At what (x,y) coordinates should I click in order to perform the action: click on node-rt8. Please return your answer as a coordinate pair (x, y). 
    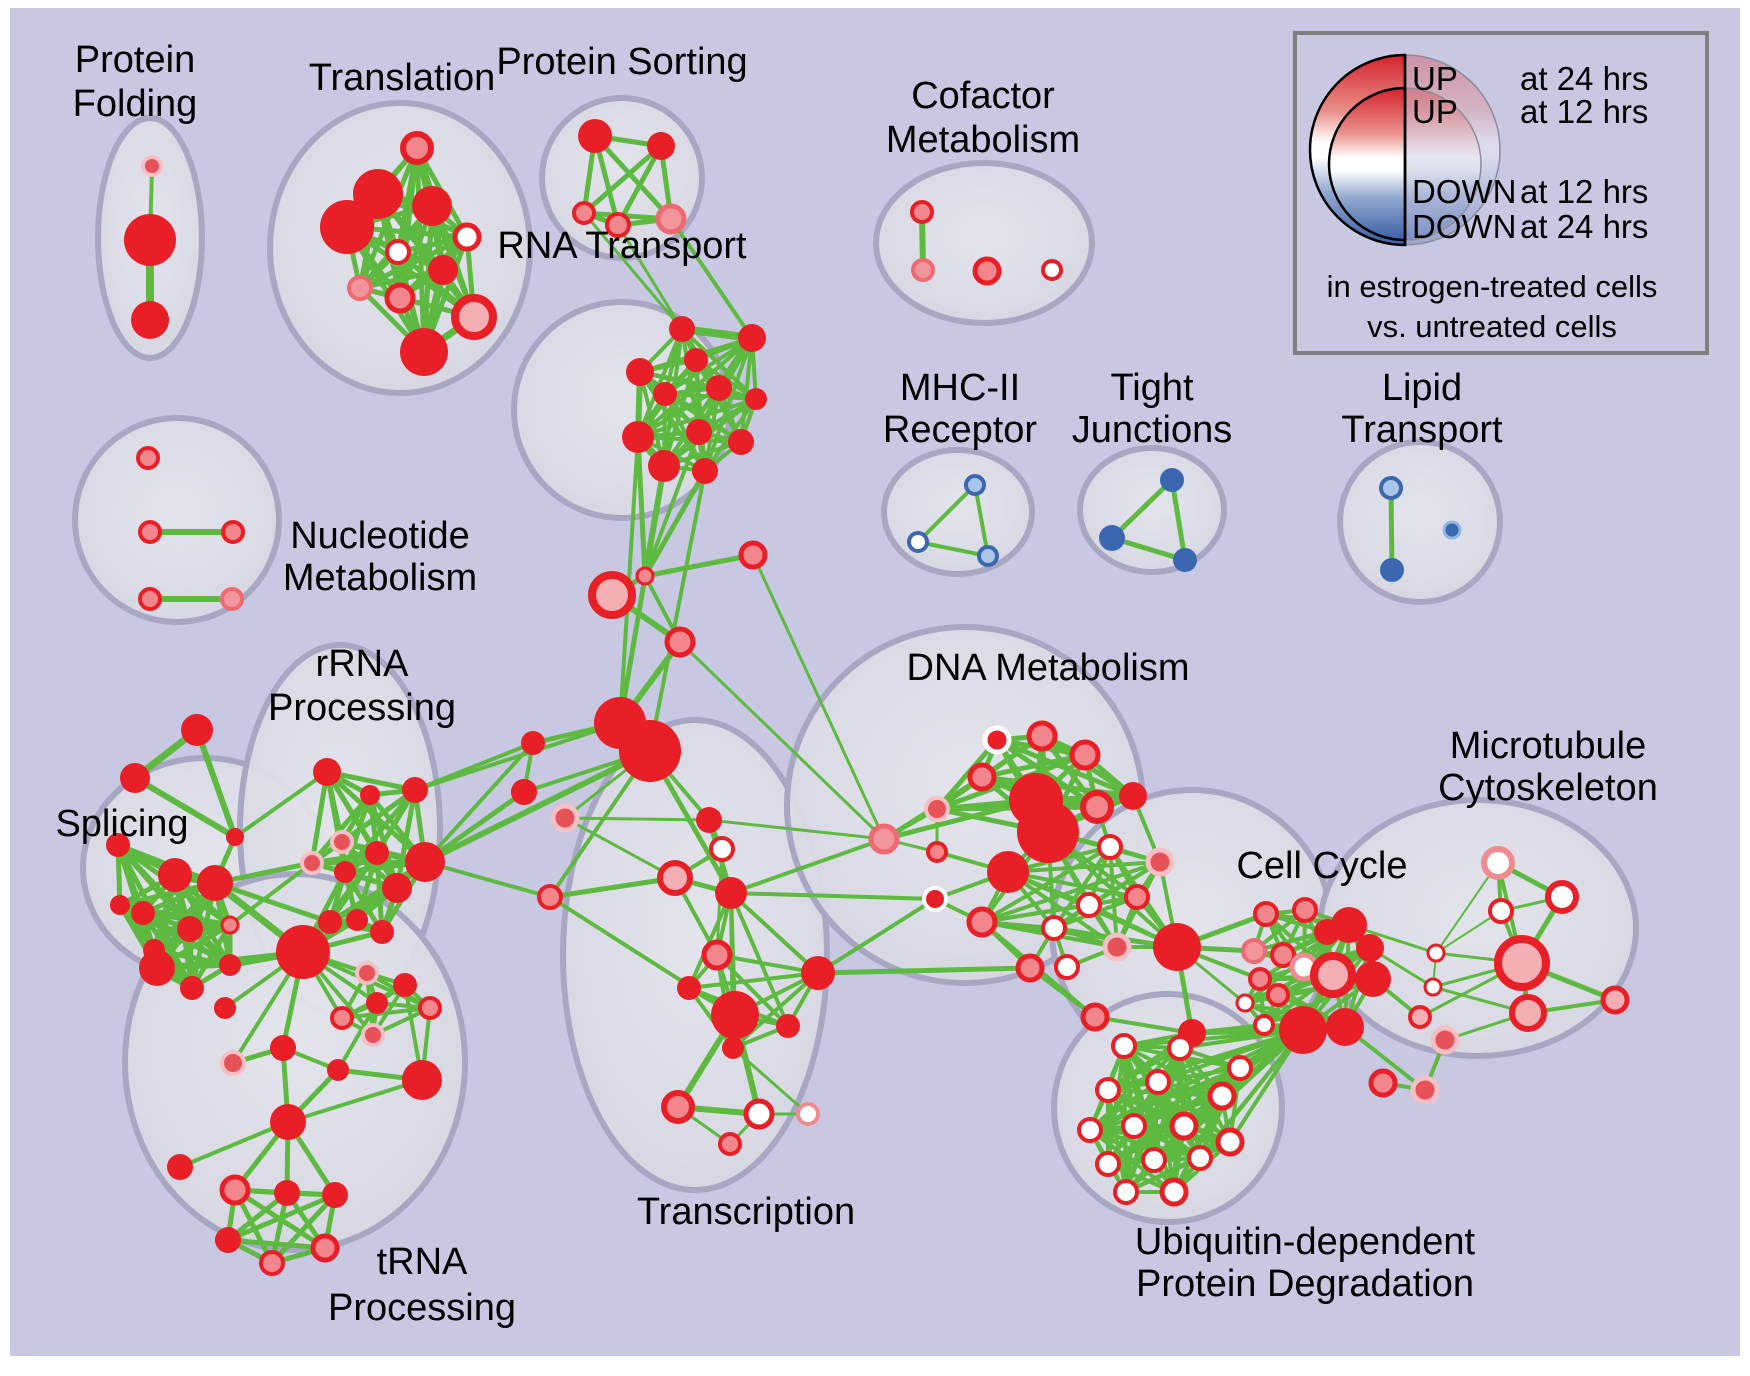
    Looking at the image, I should click on (638, 437).